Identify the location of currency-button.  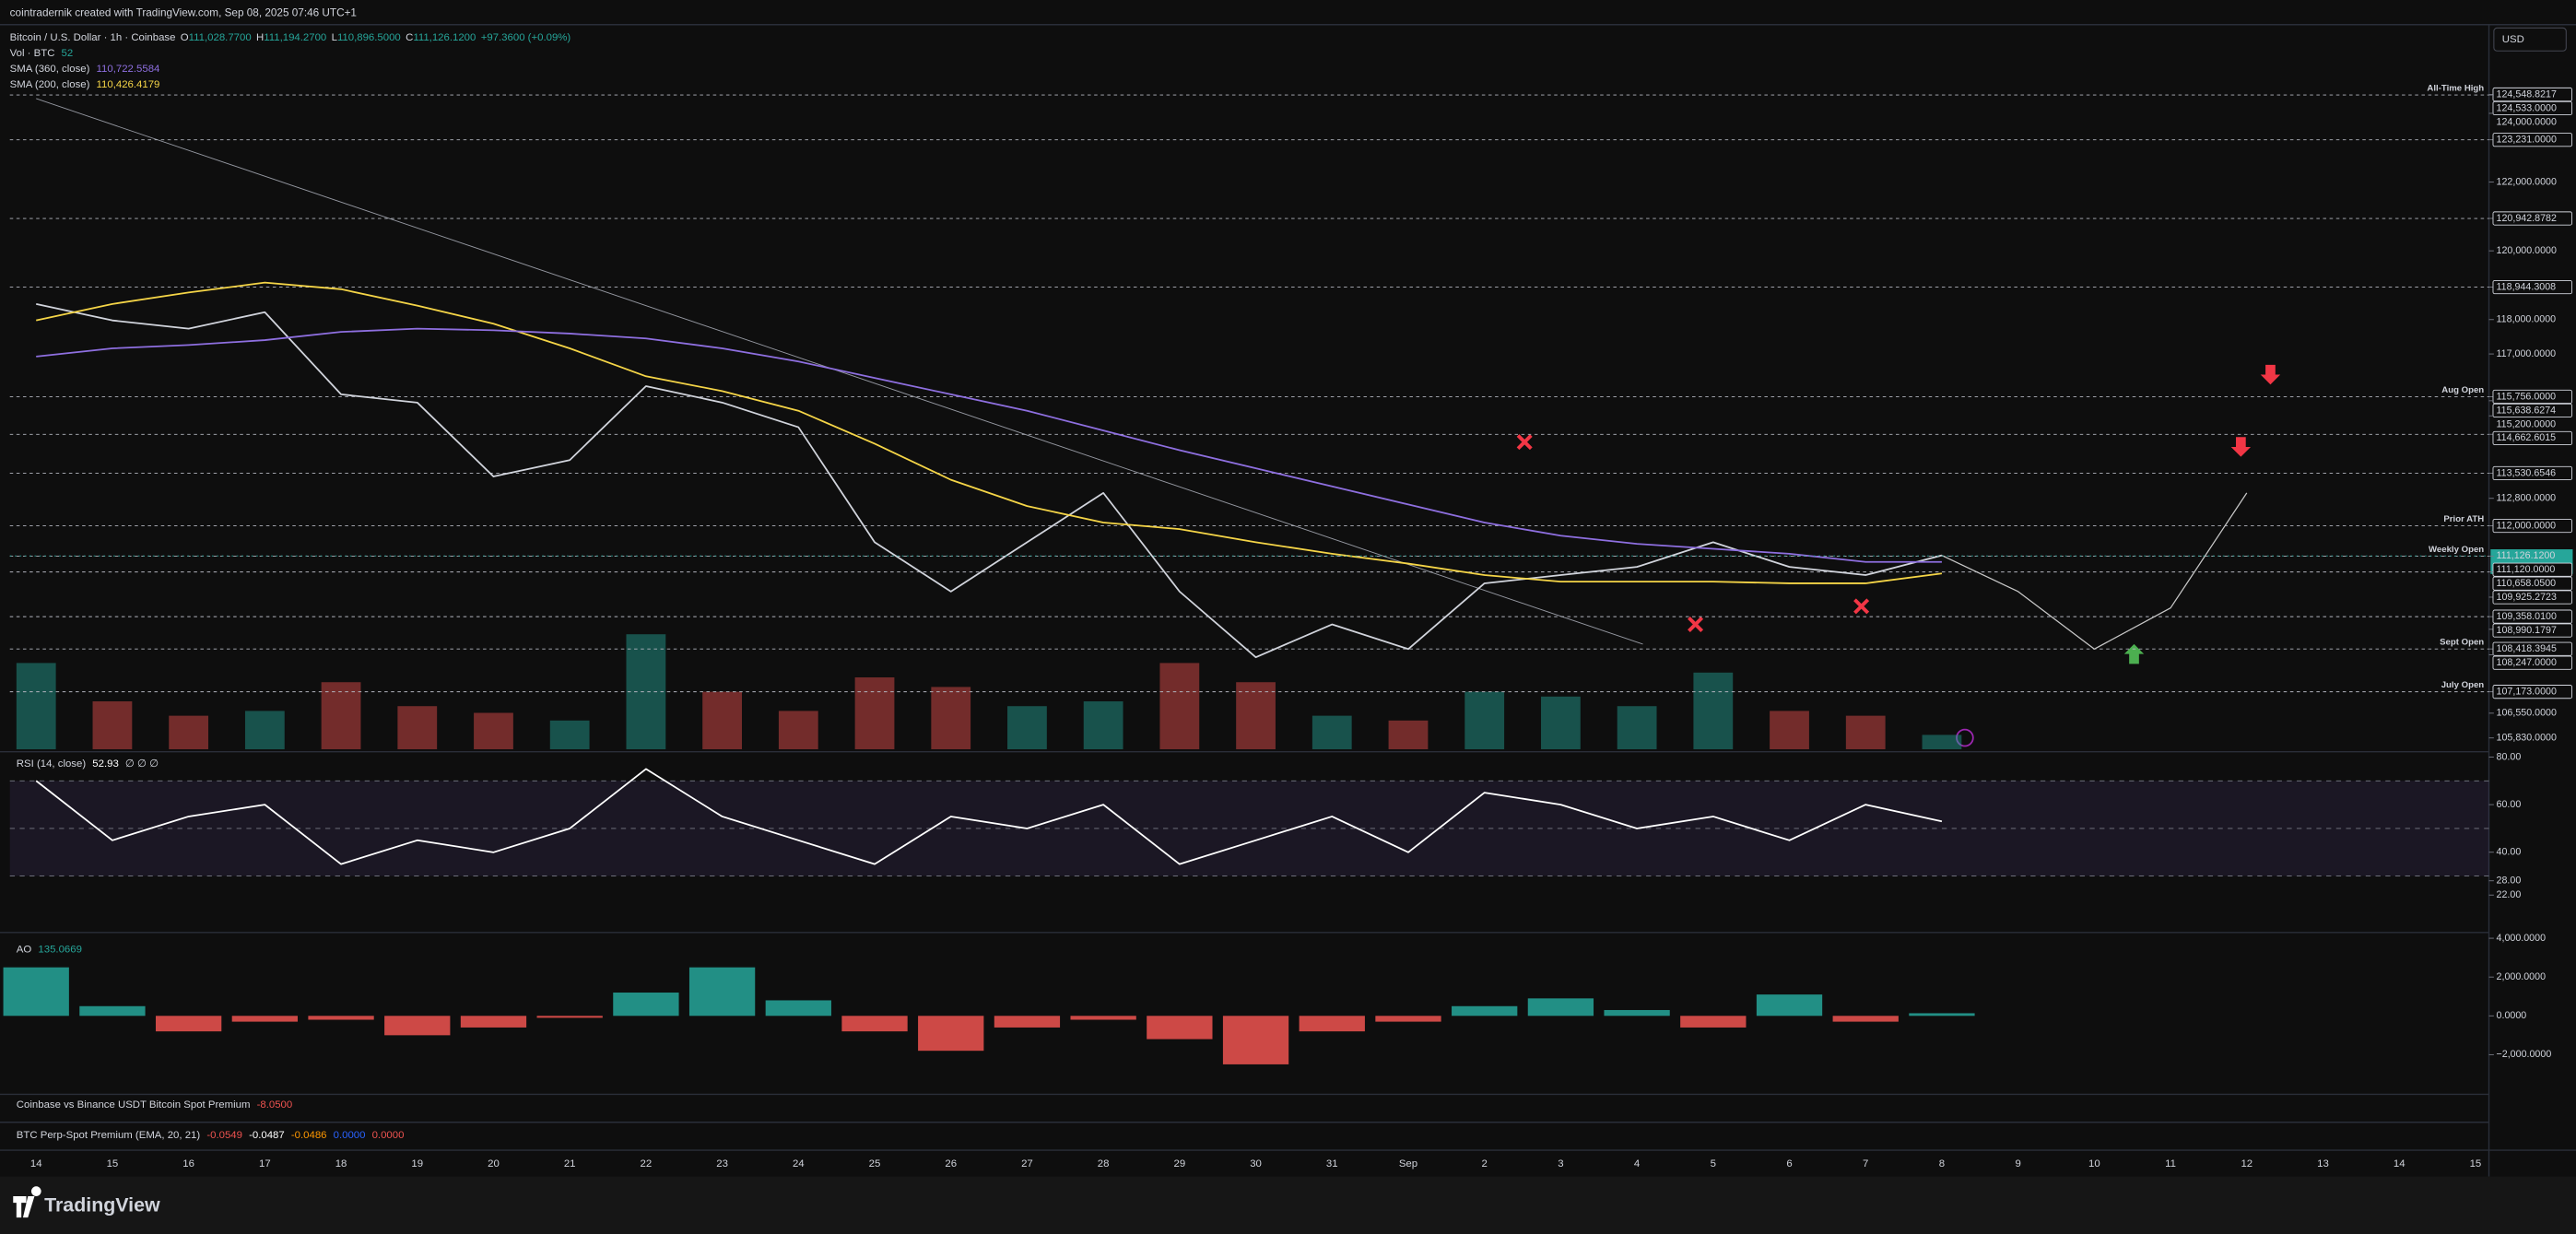
(2530, 39).